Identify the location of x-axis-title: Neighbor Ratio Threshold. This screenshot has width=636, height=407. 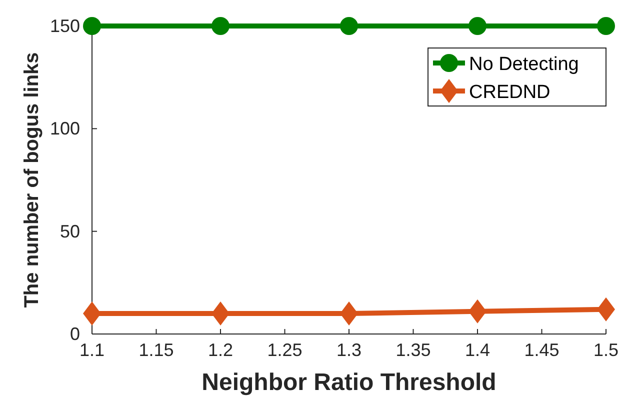
(349, 382).